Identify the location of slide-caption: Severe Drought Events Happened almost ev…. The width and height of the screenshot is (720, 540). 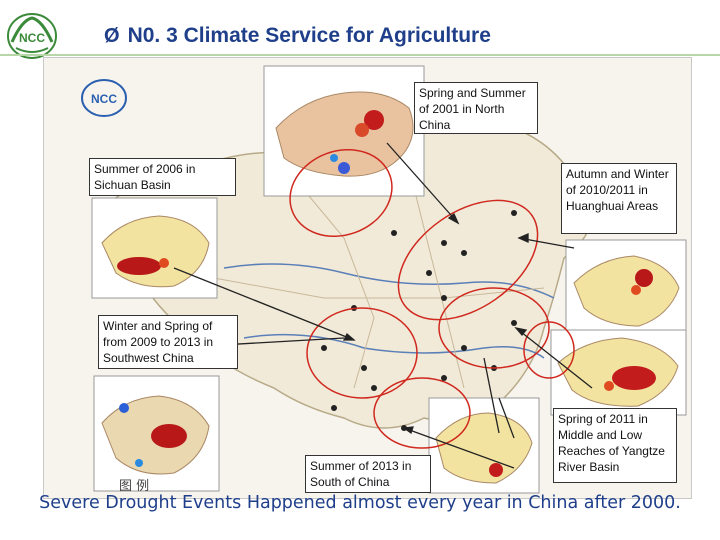
(360, 503).